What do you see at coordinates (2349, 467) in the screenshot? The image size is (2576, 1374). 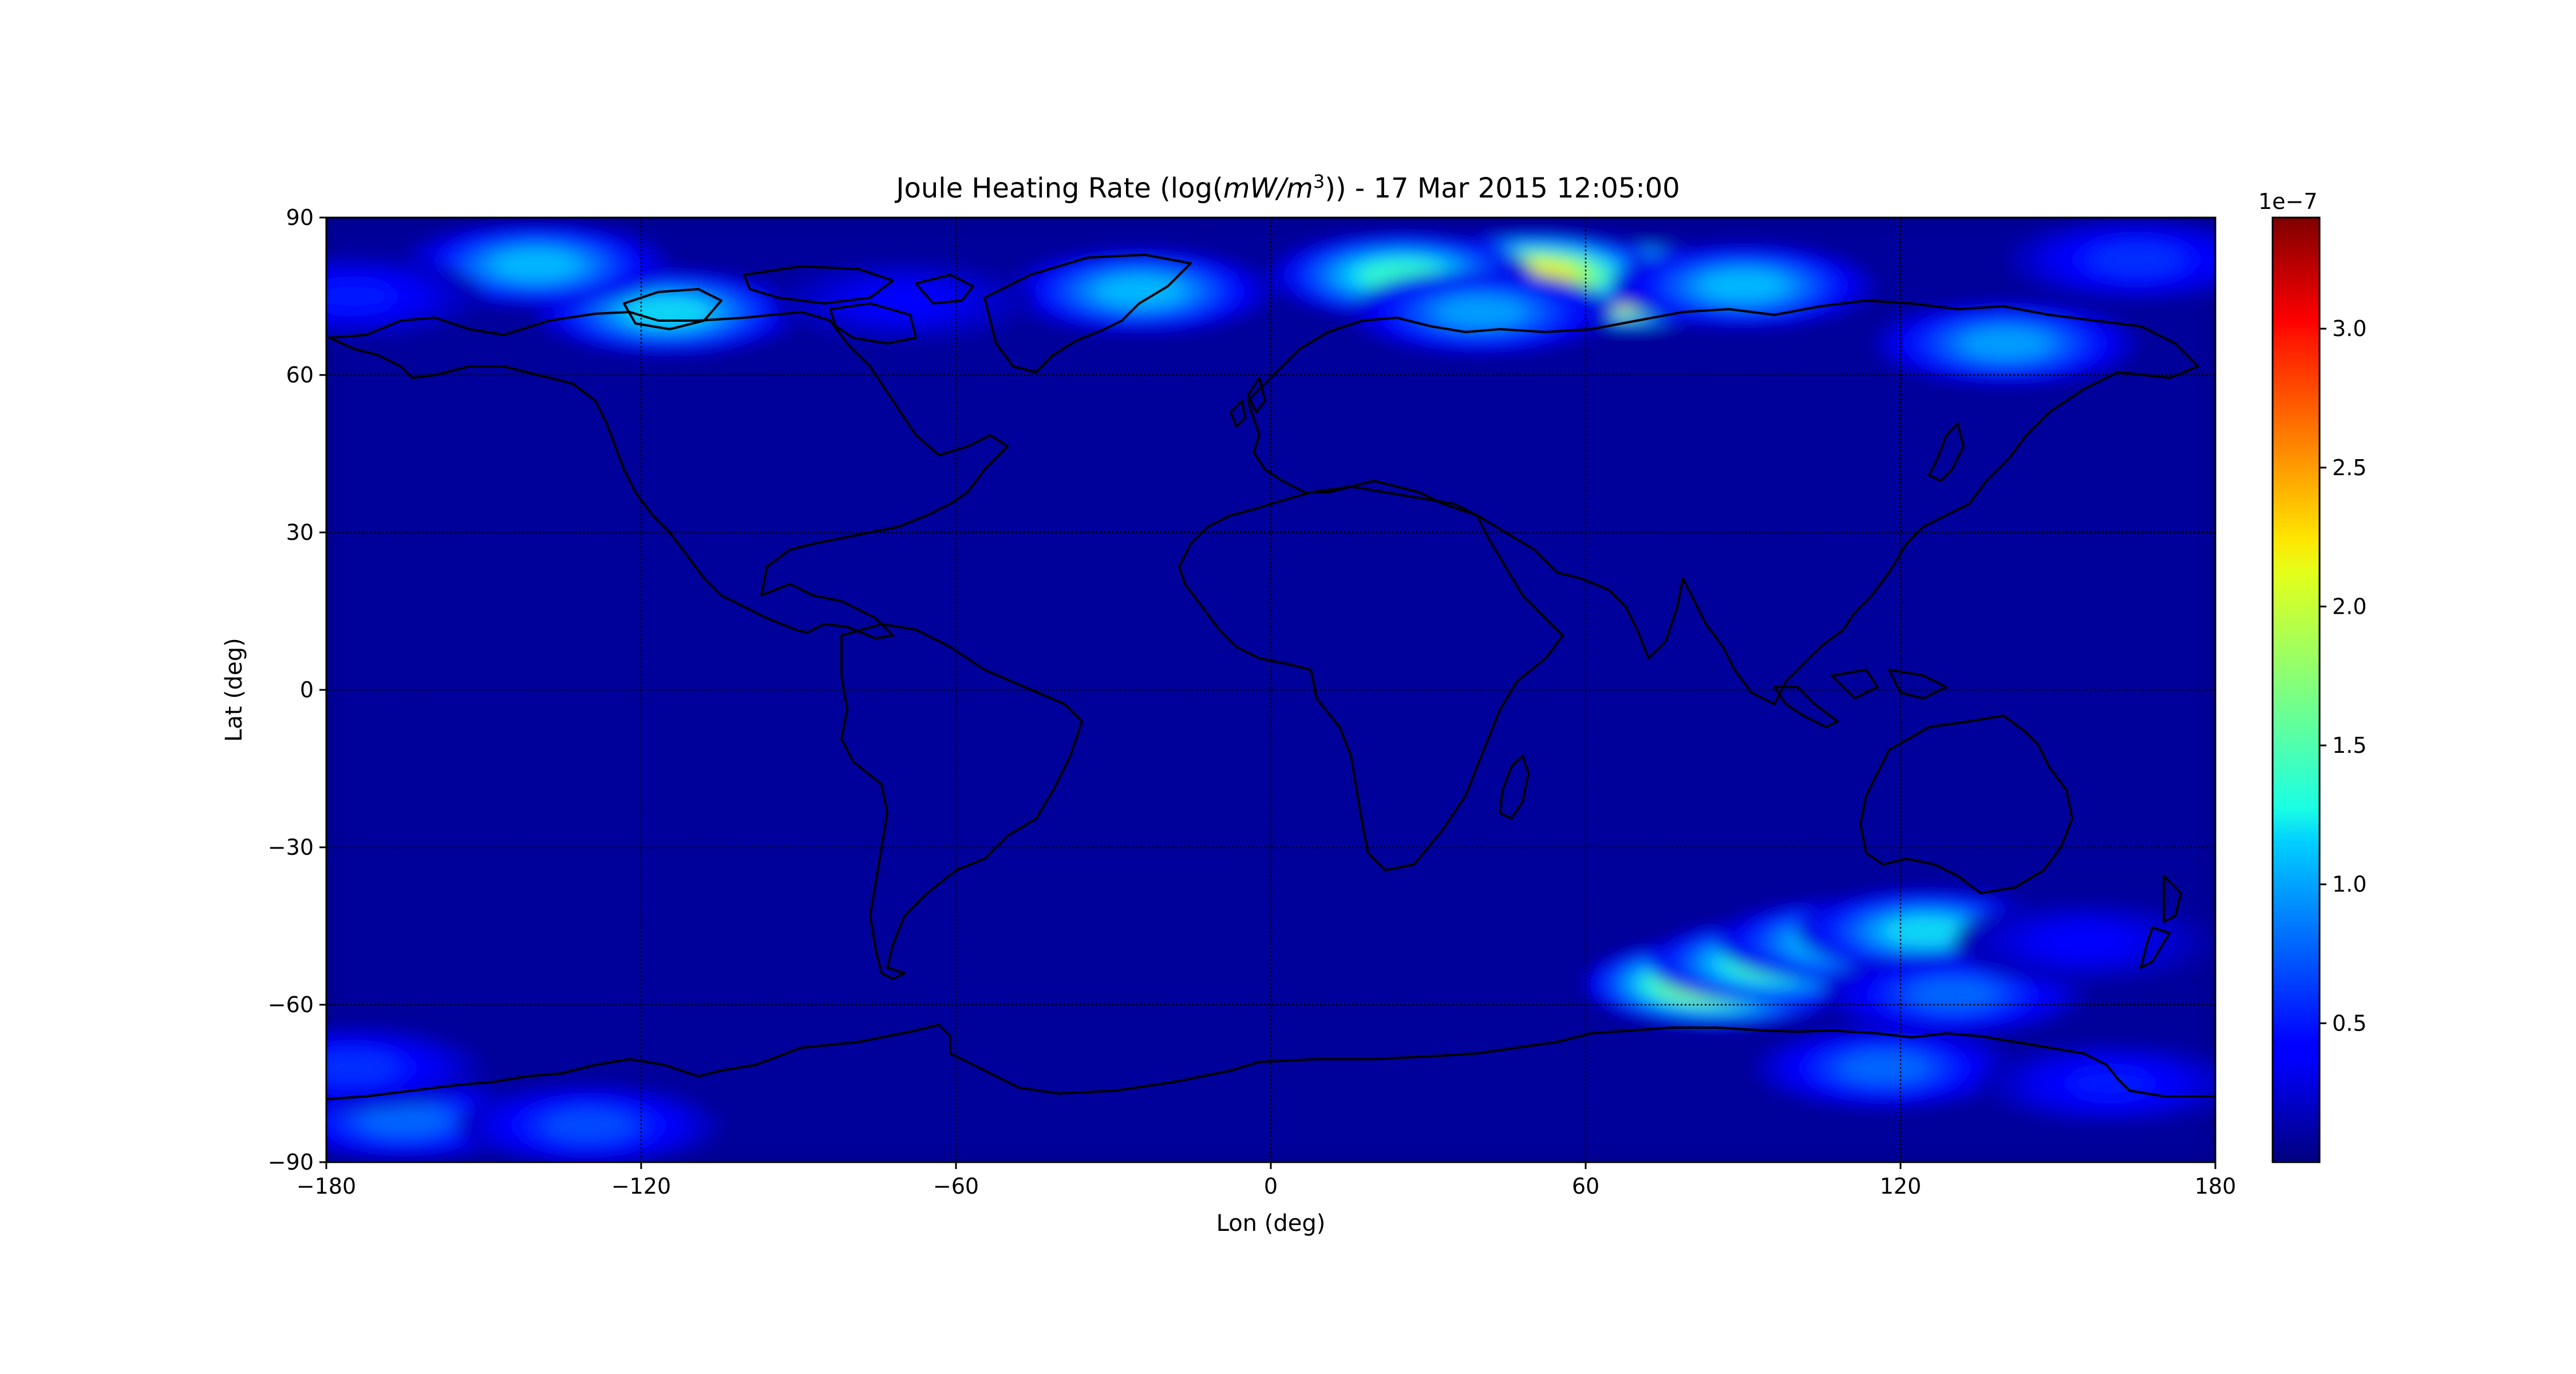 I see `colorbar-tick-label: 2.5` at bounding box center [2349, 467].